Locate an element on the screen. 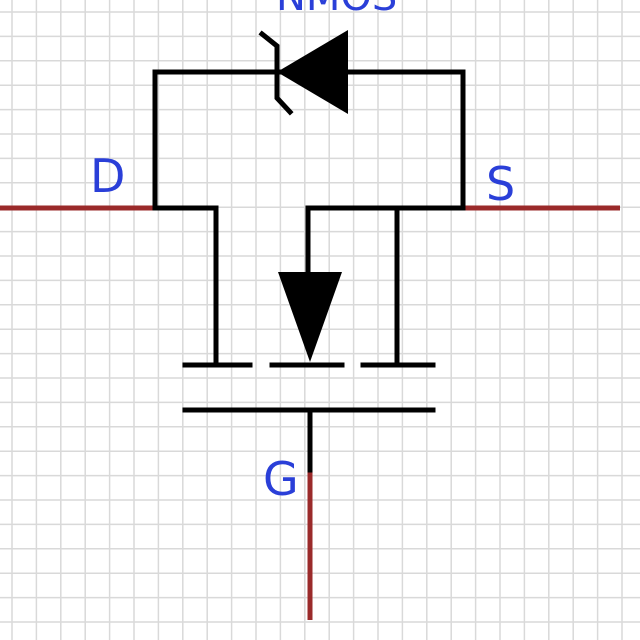  channel-arrow-icon is located at coordinates (310, 317).